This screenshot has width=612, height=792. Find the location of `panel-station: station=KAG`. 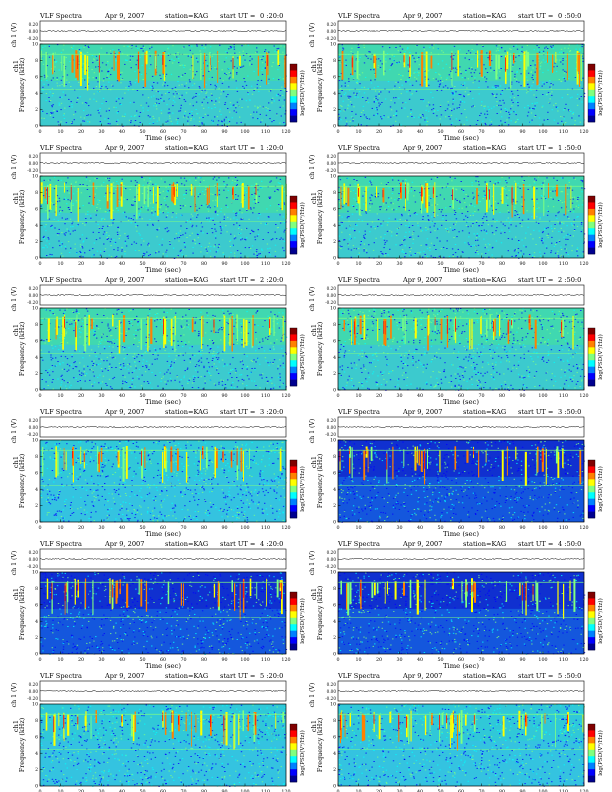

panel-station: station=KAG is located at coordinates (484, 676).